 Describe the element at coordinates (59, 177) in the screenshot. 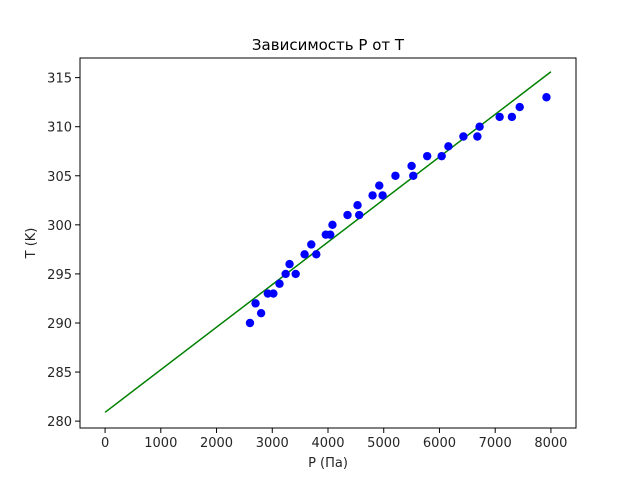

I see `y-tick-label: 305` at that location.